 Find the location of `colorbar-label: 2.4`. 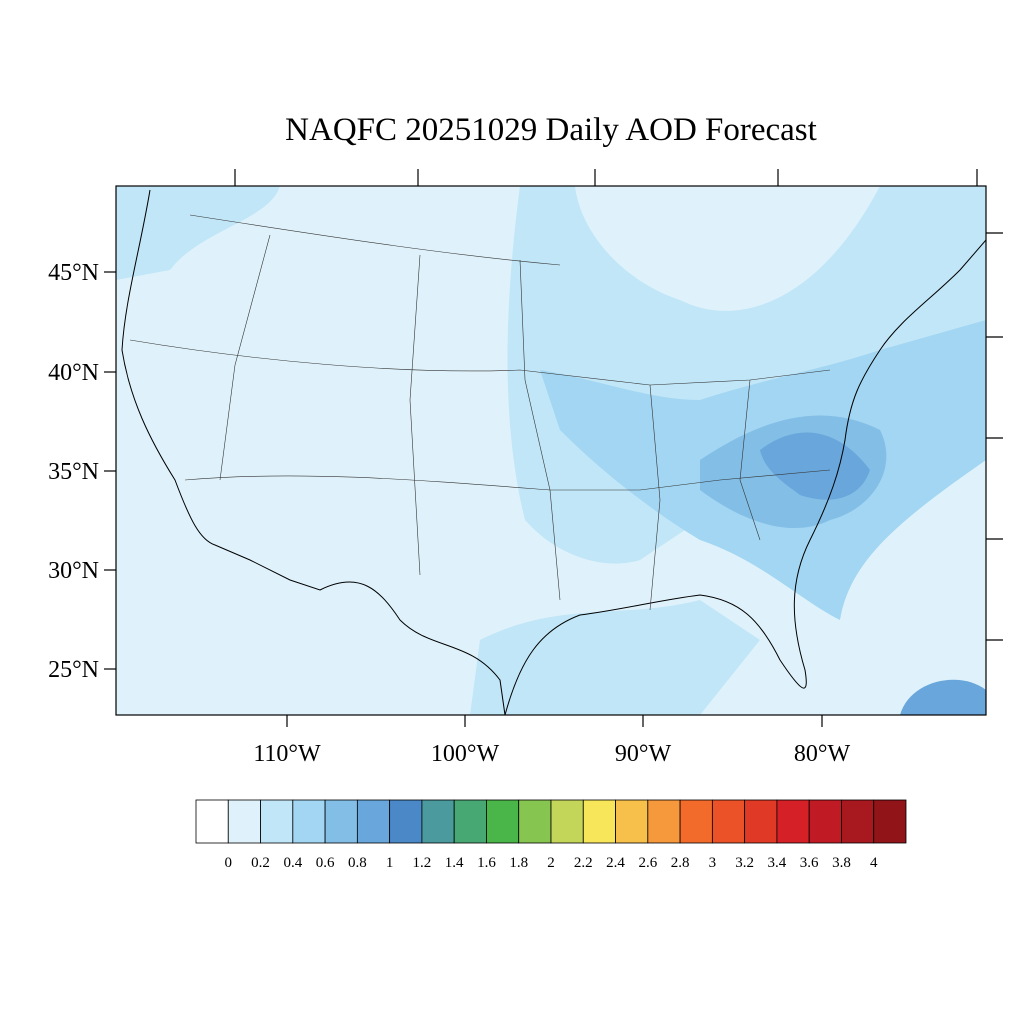

colorbar-label: 2.4 is located at coordinates (615, 863).